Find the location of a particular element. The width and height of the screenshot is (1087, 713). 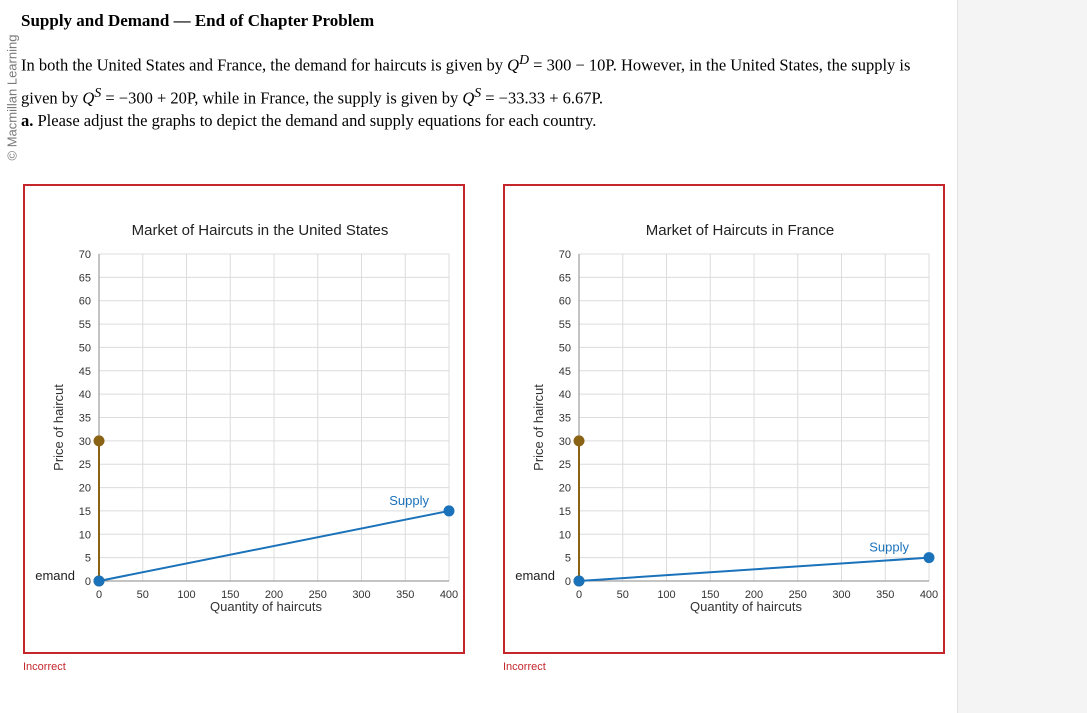

problem-text: . is located at coordinates (601, 97).